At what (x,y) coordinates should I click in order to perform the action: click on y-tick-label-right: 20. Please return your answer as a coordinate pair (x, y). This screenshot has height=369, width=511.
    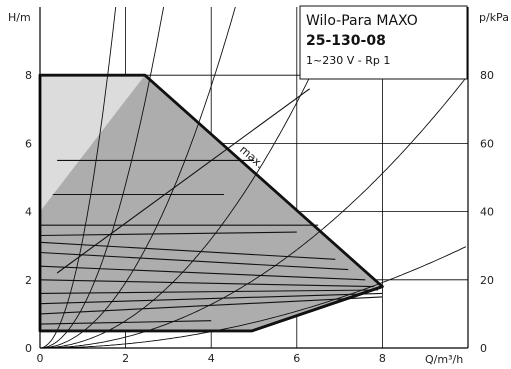
    Looking at the image, I should click on (487, 280).